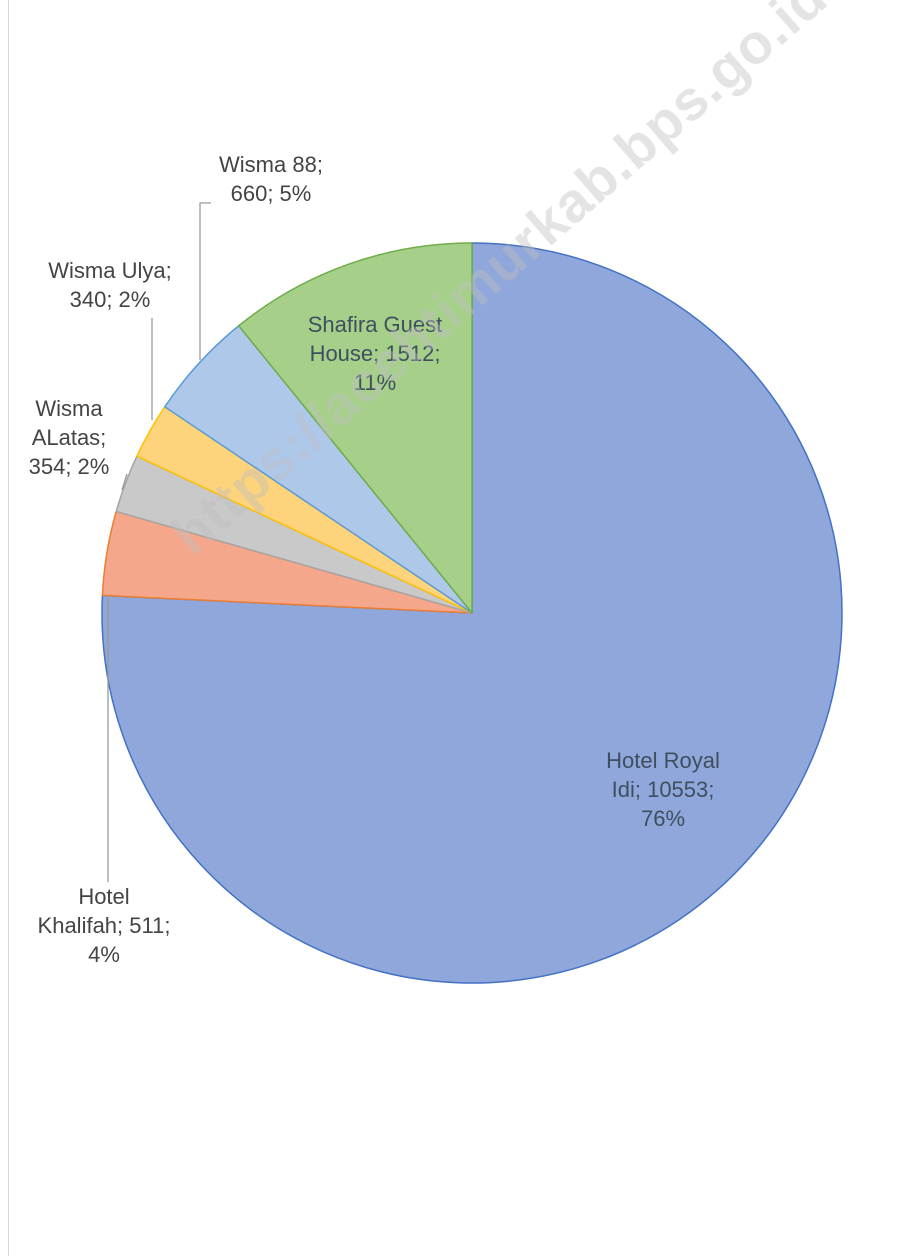 The image size is (912, 1256). What do you see at coordinates (355, 428) in the screenshot?
I see `pie-slice-shafira-guest-house` at bounding box center [355, 428].